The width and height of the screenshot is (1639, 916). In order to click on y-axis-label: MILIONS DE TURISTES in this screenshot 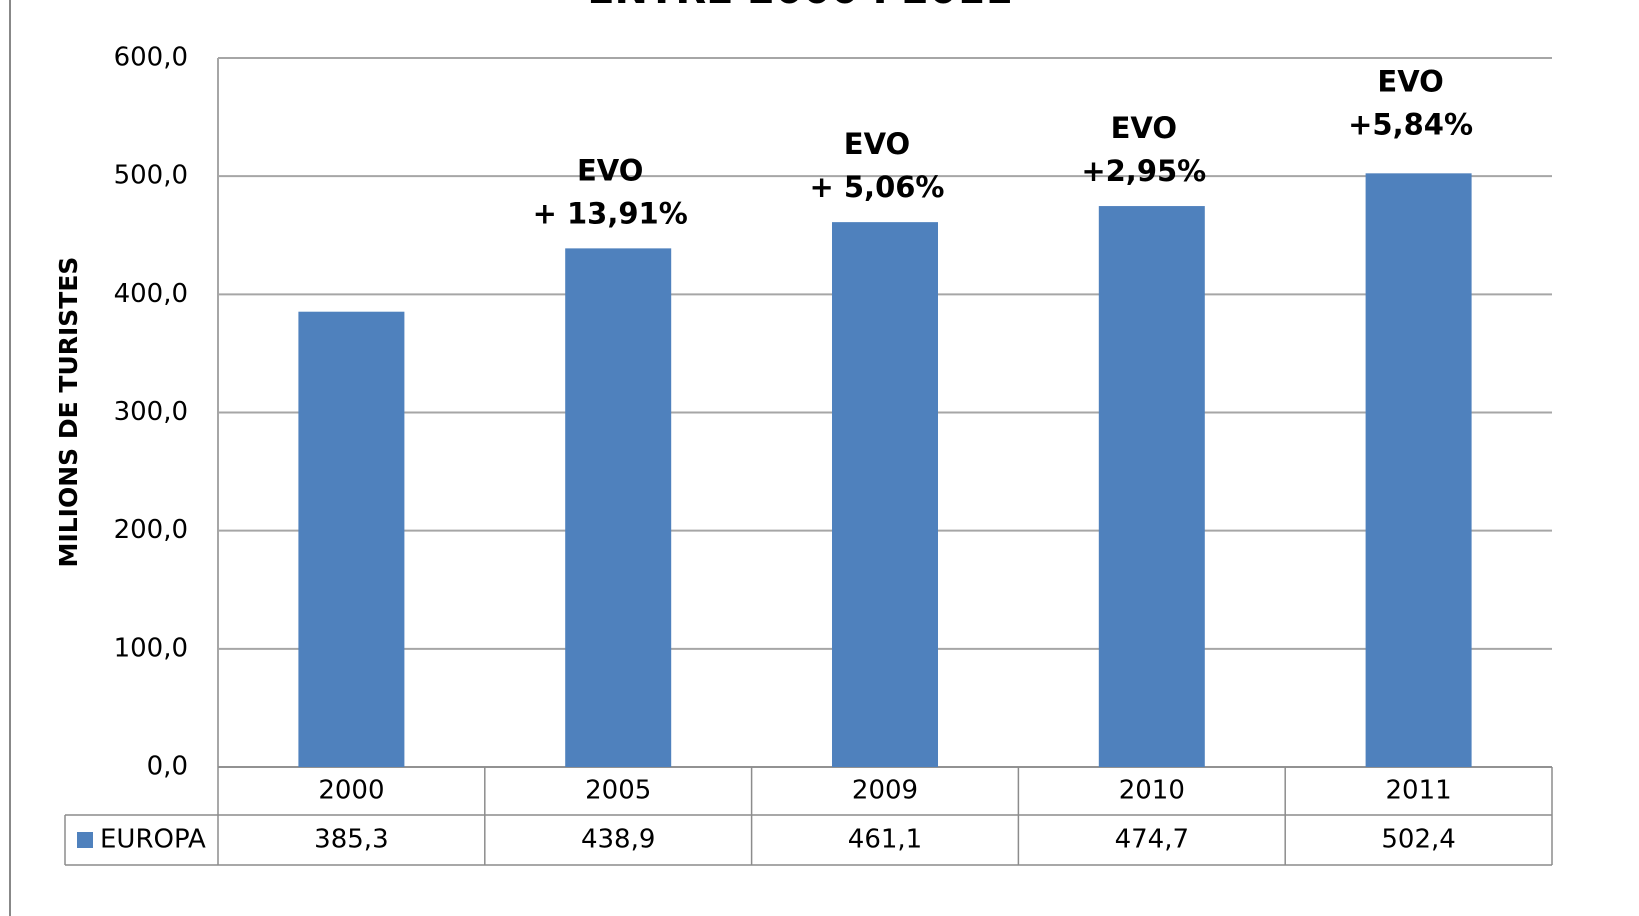, I will do `click(68, 412)`.